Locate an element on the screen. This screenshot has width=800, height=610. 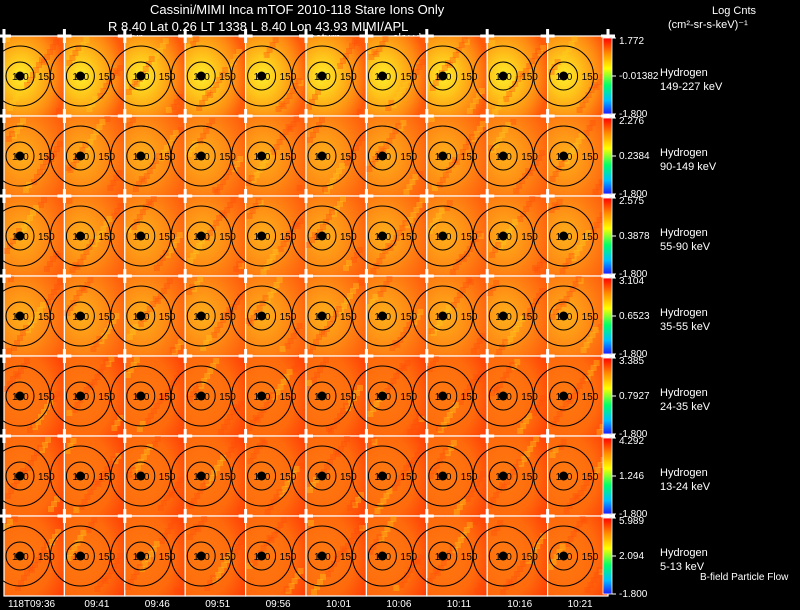
x-tick-label: 09:51 is located at coordinates (218, 604).